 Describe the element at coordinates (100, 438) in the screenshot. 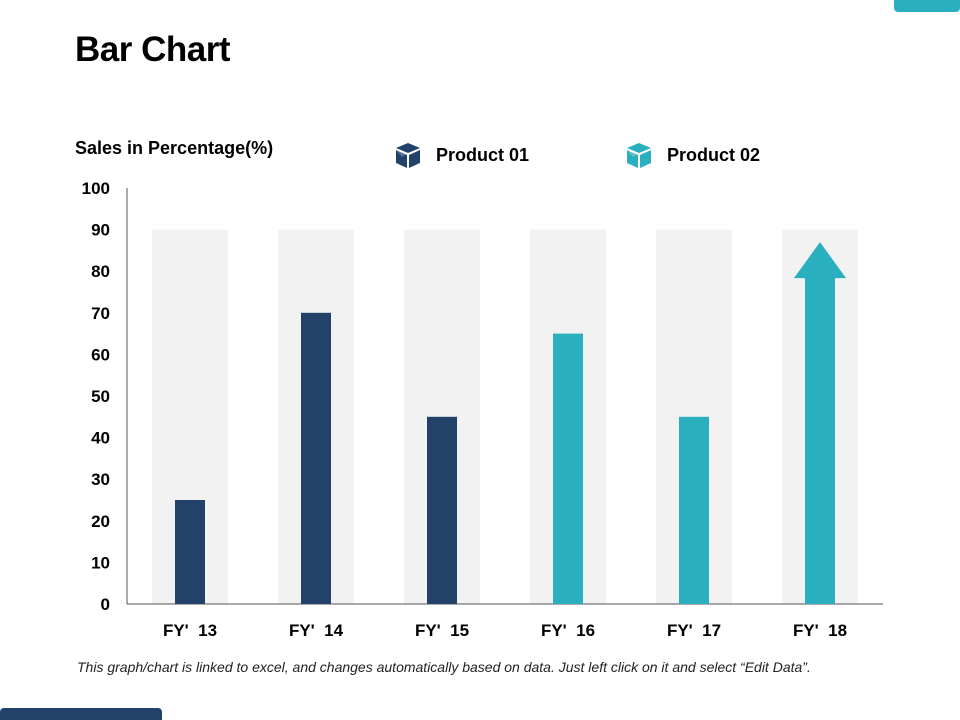

I see `y-tick-label: 40` at that location.